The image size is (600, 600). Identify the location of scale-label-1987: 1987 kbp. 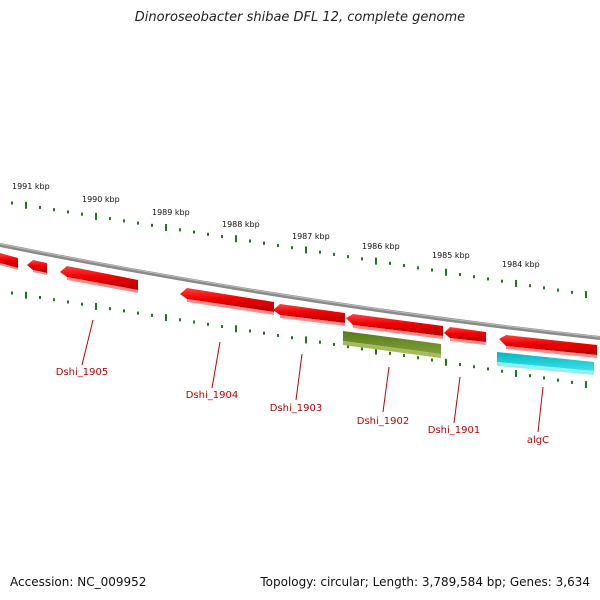
(311, 236).